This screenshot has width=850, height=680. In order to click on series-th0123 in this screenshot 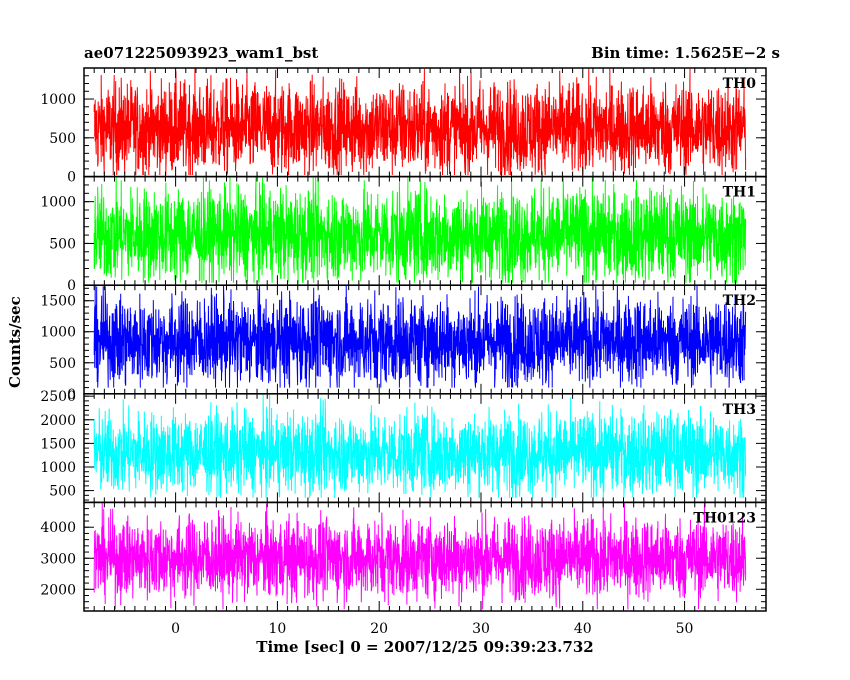, I will do `click(420, 556)`.